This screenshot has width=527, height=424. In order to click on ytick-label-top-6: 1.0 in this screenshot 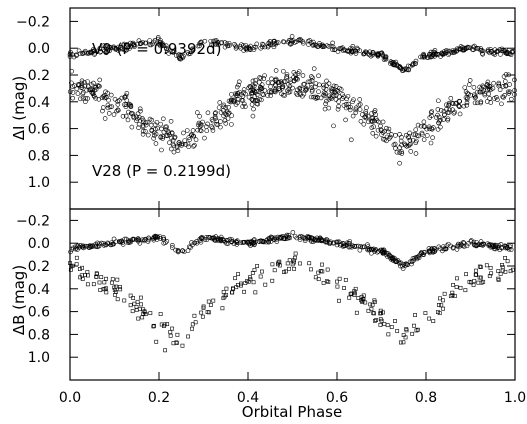, I will do `click(39, 183)`.